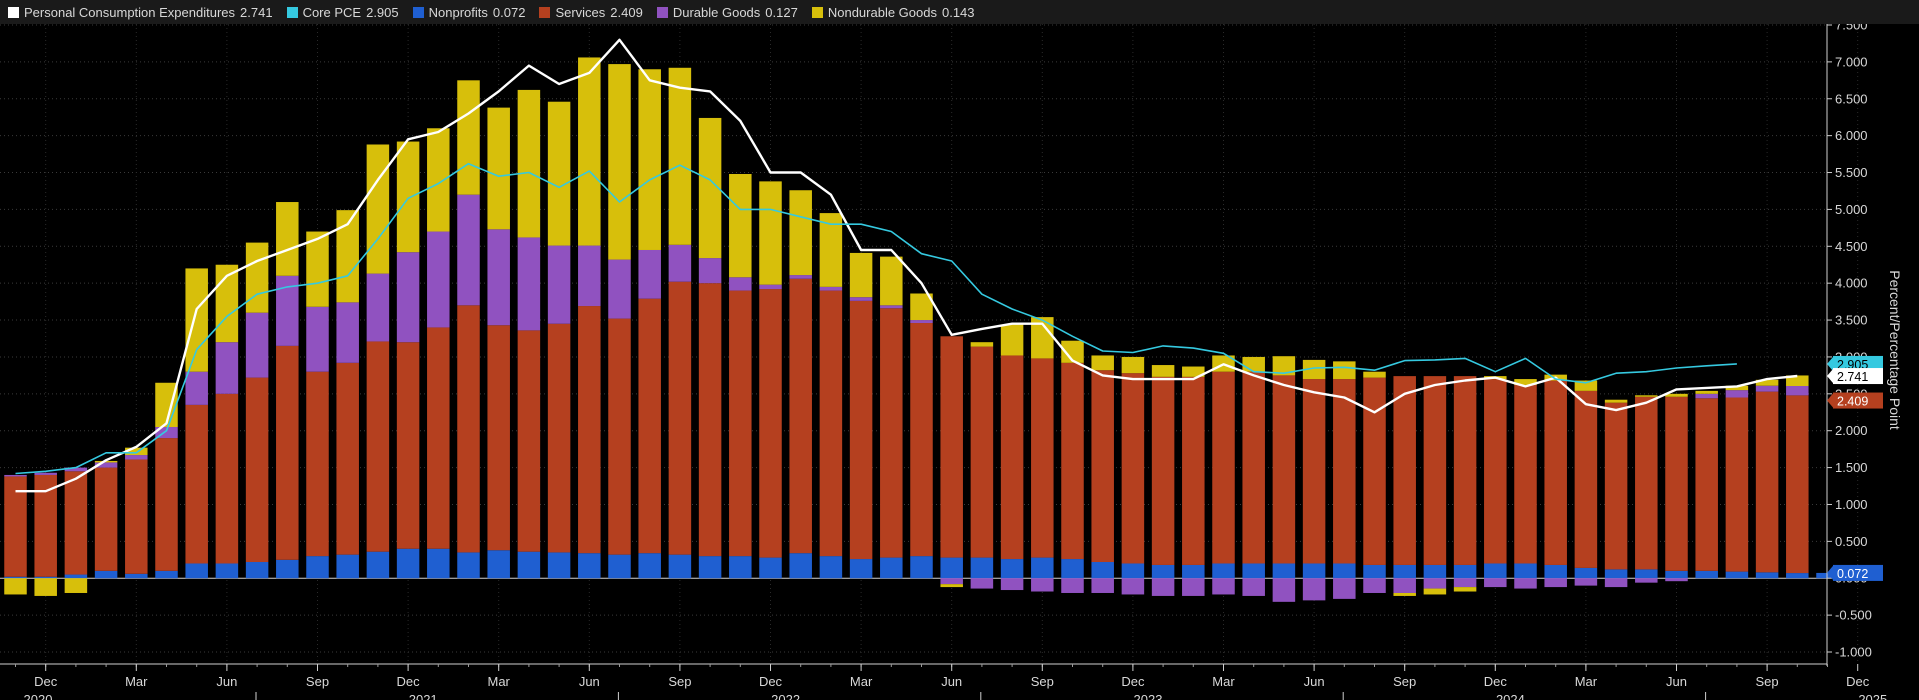  Describe the element at coordinates (781, 12) in the screenshot. I see `legend-value: 0.127` at that location.